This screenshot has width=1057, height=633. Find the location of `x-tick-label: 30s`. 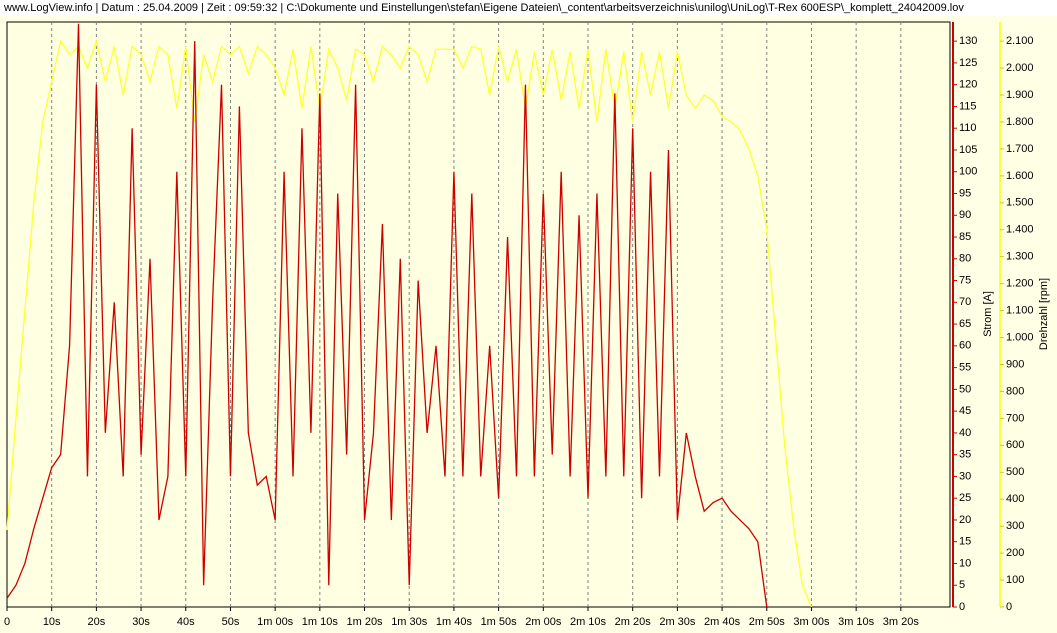

x-tick-label: 30s is located at coordinates (141, 622).